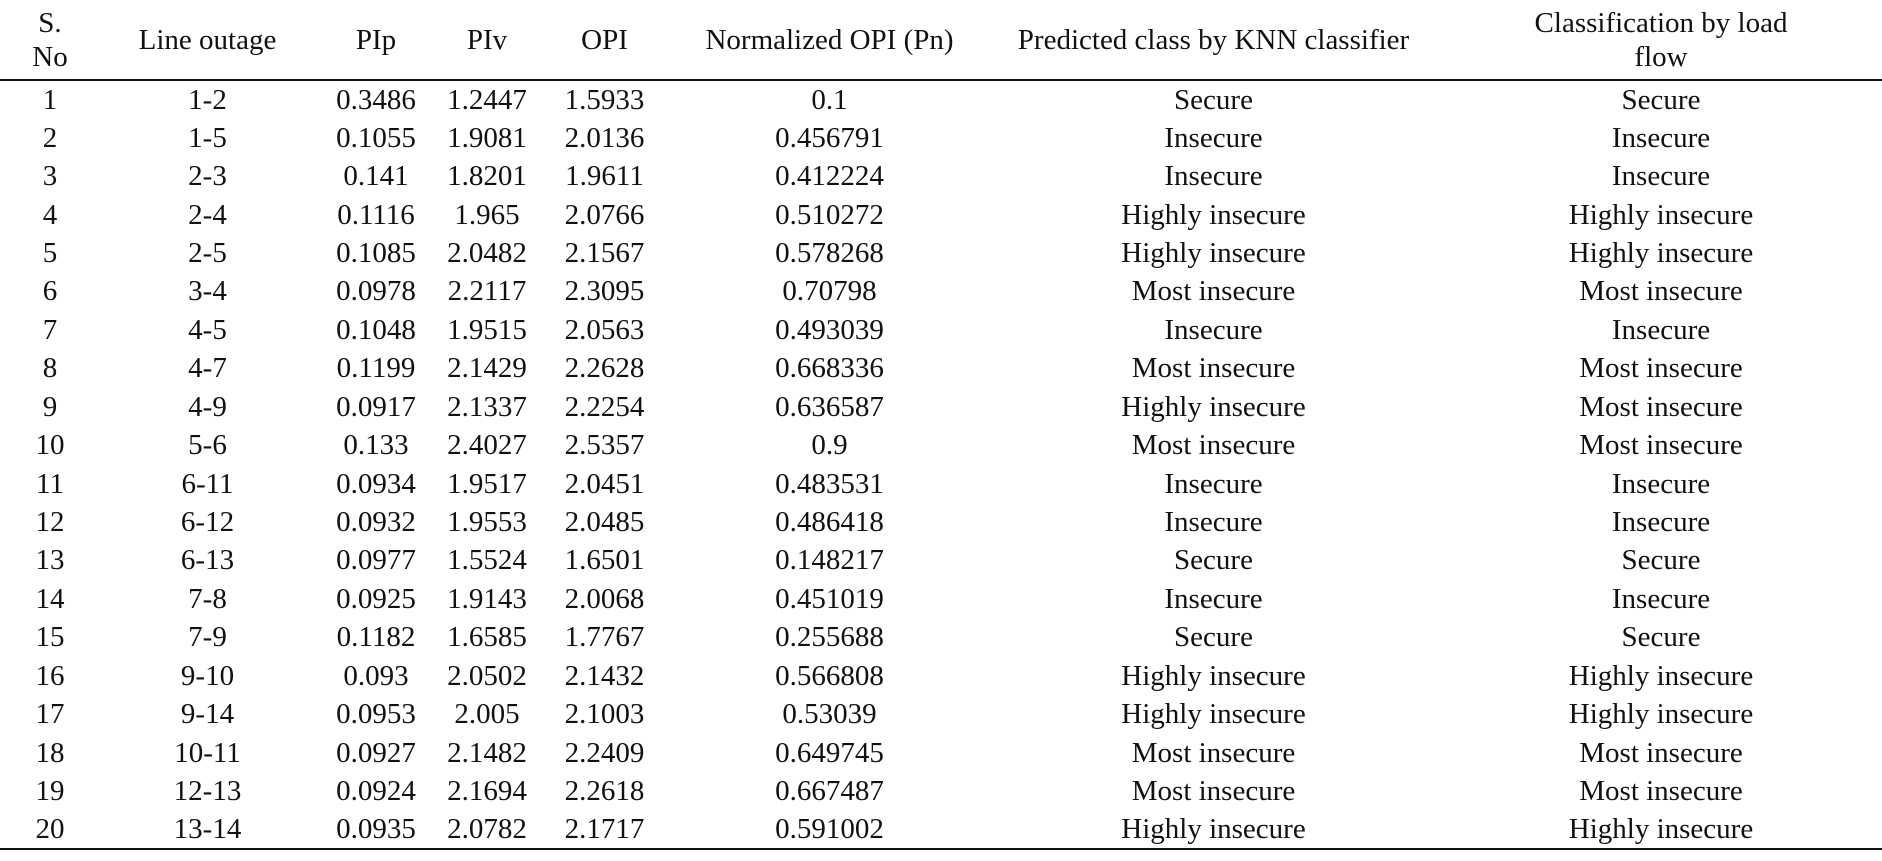 Image resolution: width=1882 pixels, height=861 pixels. I want to click on cell-piv: 1.8201, so click(487, 176).